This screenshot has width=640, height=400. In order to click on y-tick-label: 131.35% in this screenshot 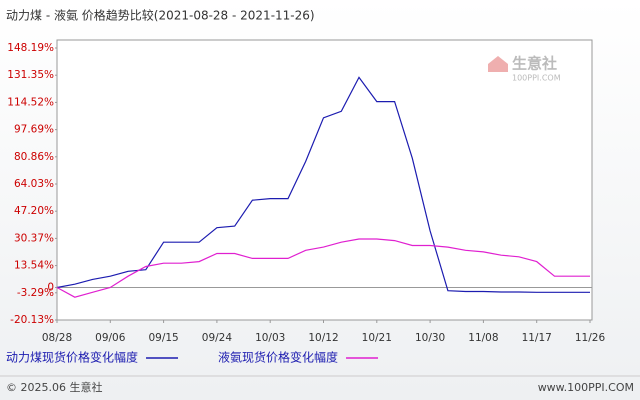, I will do `click(30, 75)`.